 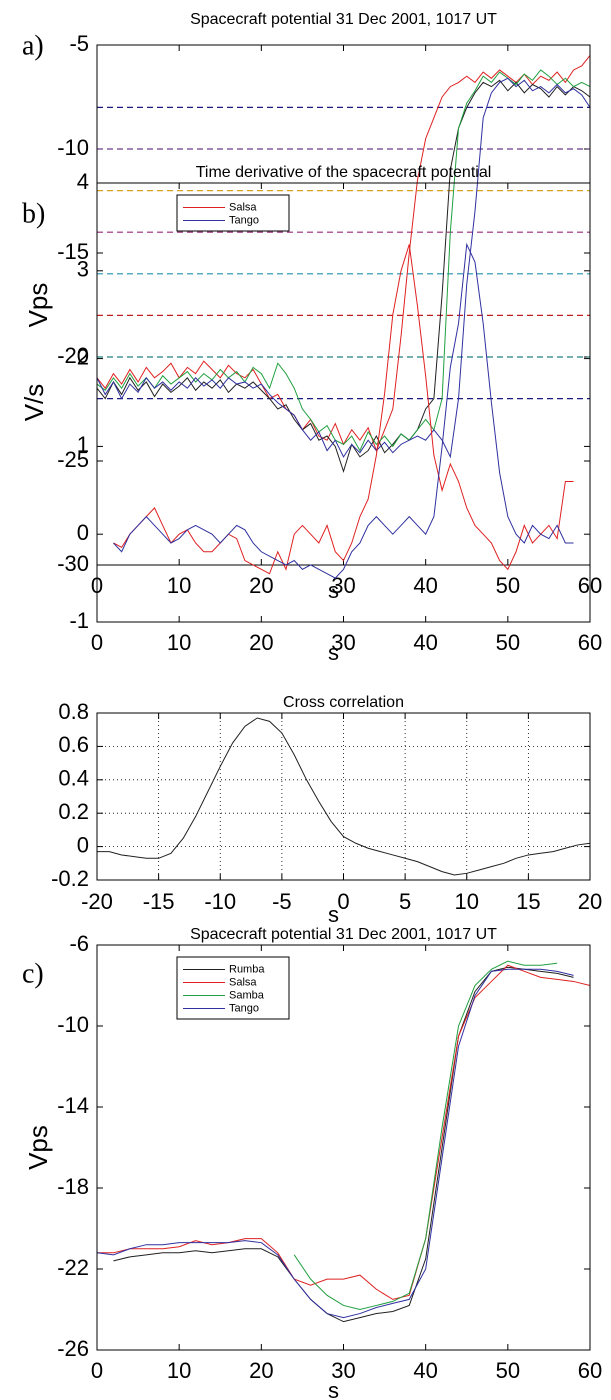 I want to click on x-tick-label: -15, so click(x=159, y=901).